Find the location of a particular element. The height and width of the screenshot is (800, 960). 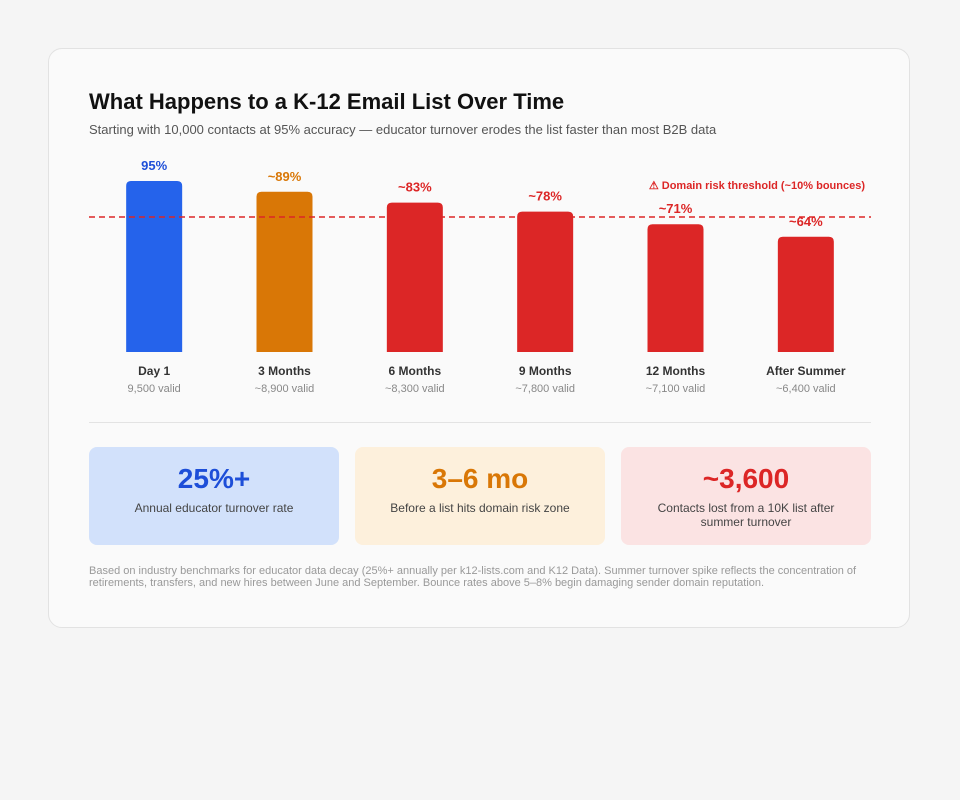

category-label: 3 Months is located at coordinates (284, 371).